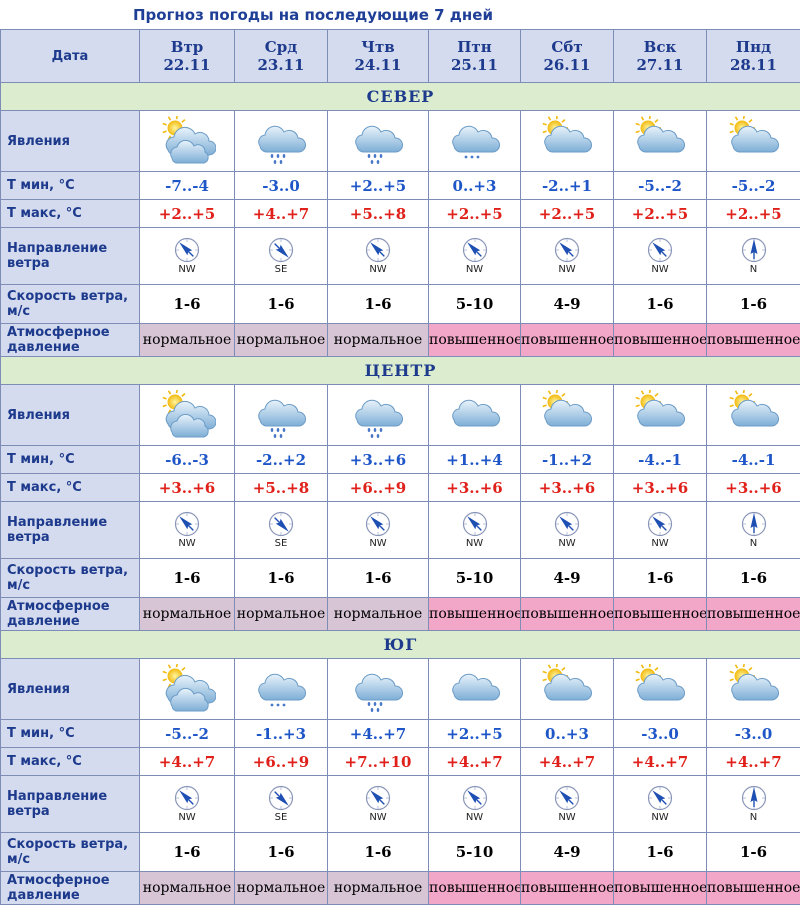  What do you see at coordinates (70, 762) in the screenshot?
I see `row-label: Т макс, °C` at bounding box center [70, 762].